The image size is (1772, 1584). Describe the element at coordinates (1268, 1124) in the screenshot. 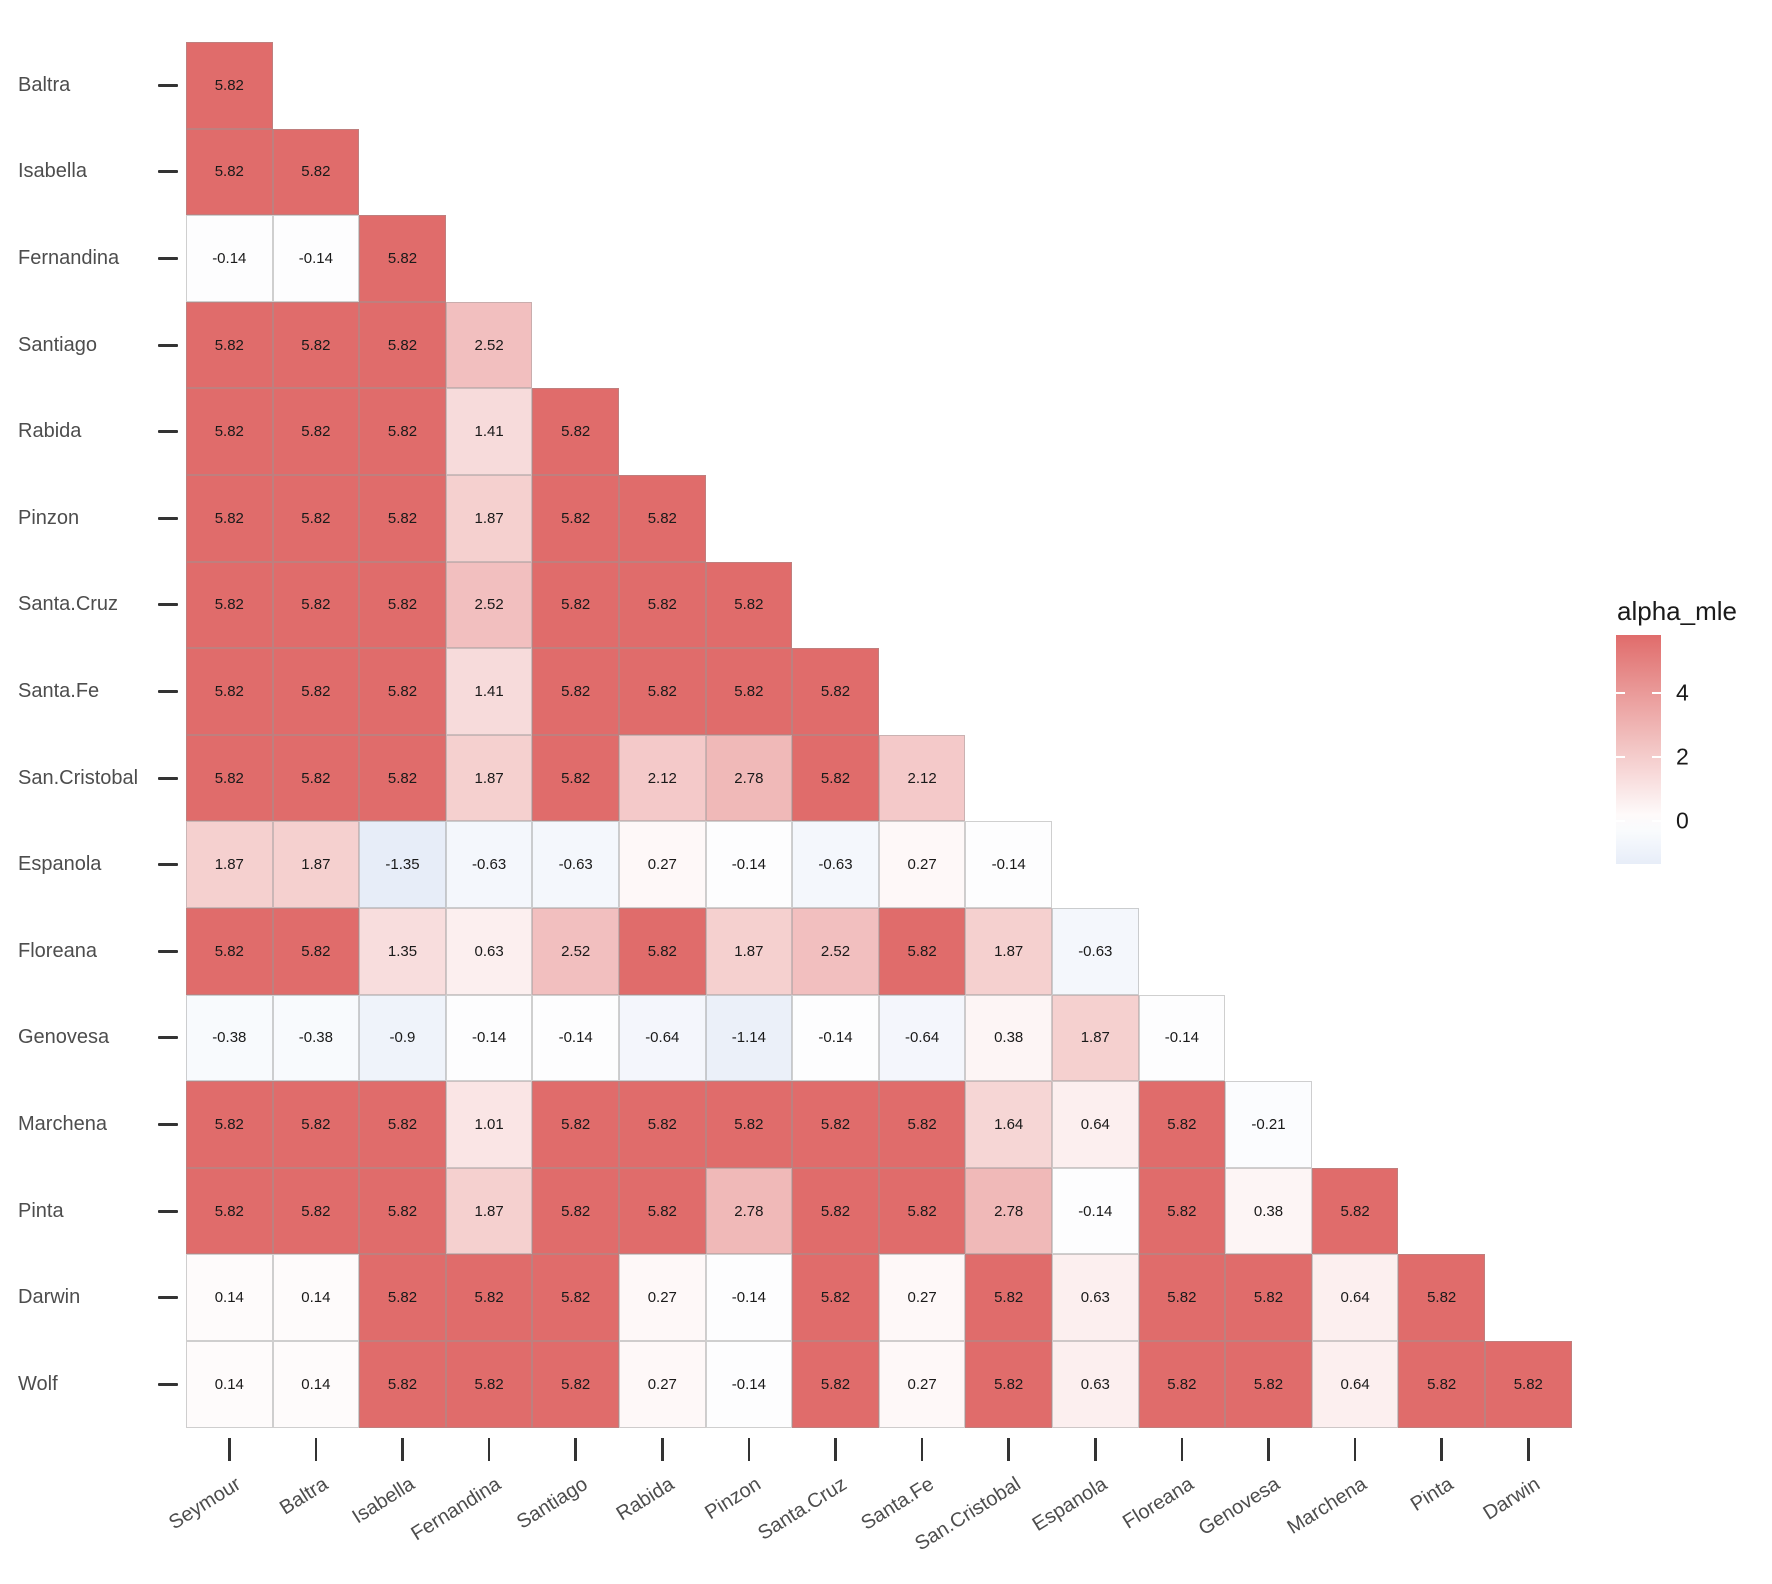

I see `heatmap-cell: -0.21` at that location.